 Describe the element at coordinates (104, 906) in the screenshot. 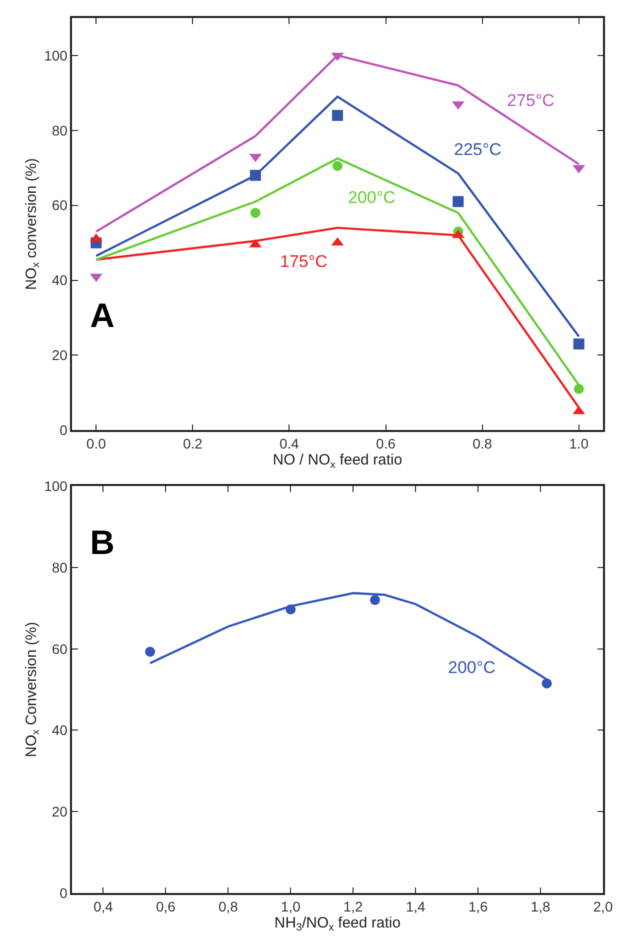

I see `x-tick-label: 0,4` at that location.